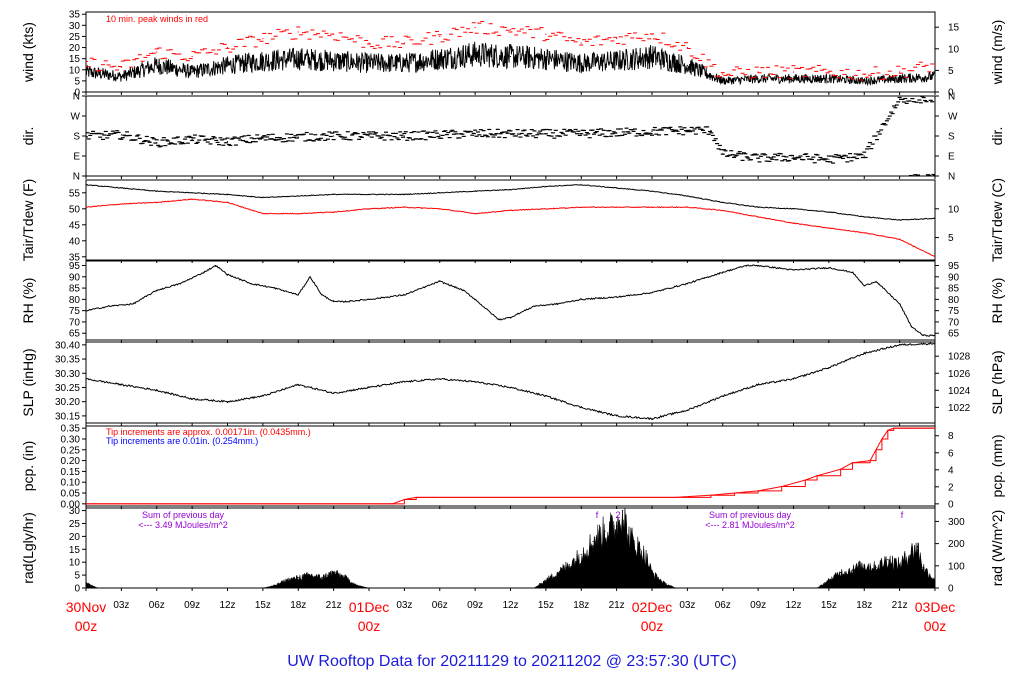  What do you see at coordinates (75, 311) in the screenshot?
I see `rh-left-tick-label: 75` at bounding box center [75, 311].